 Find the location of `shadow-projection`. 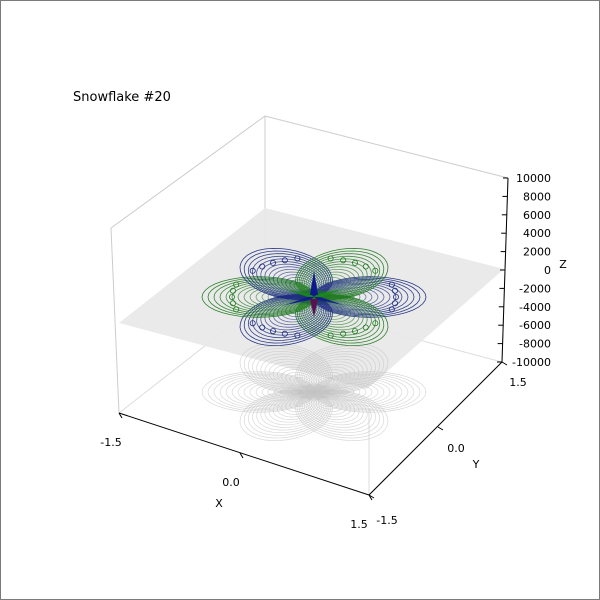

shadow-projection is located at coordinates (314, 392).